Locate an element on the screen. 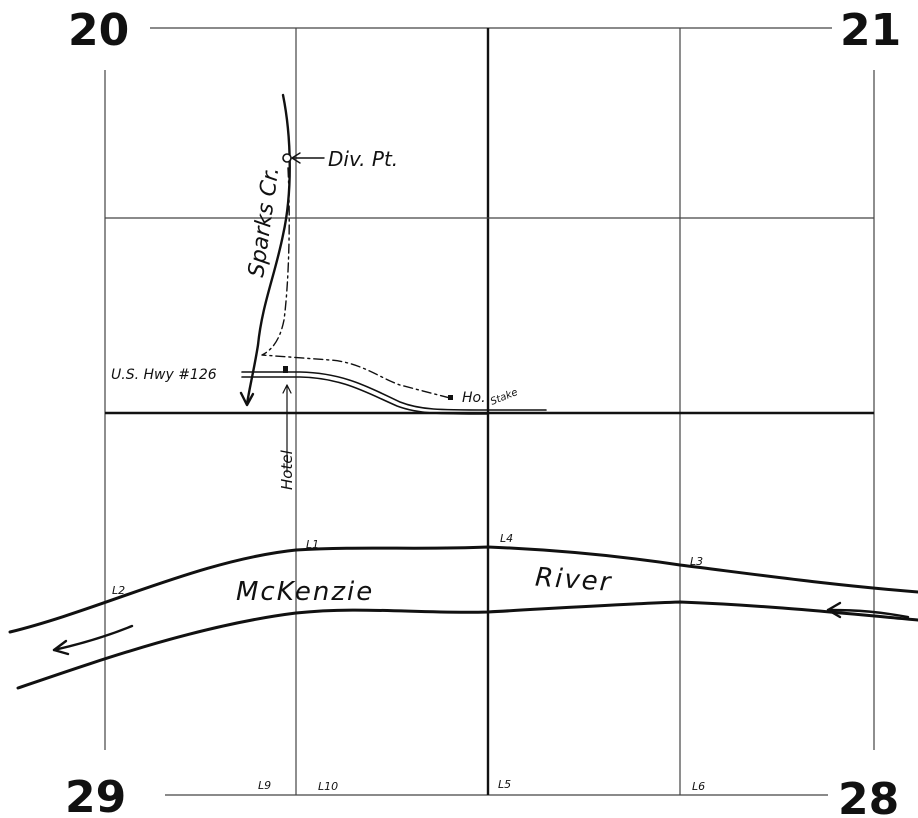 The height and width of the screenshot is (818, 918). creek-label: Sparks Cr. is located at coordinates (264, 221).